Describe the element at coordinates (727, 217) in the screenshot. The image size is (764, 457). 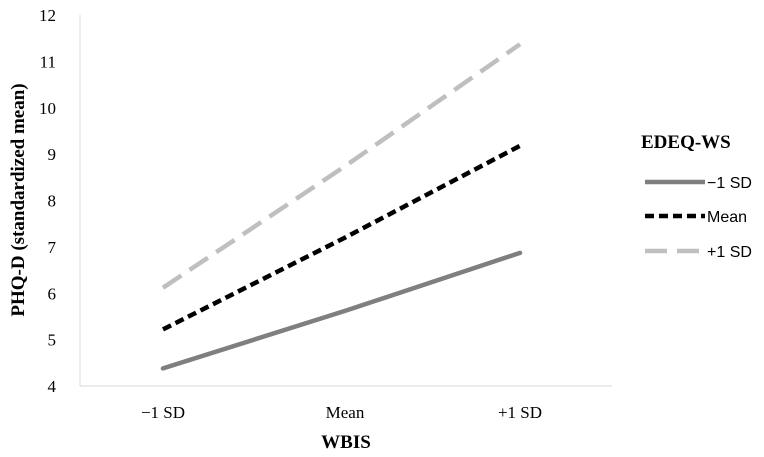
I see `legend-label: Mean` at that location.